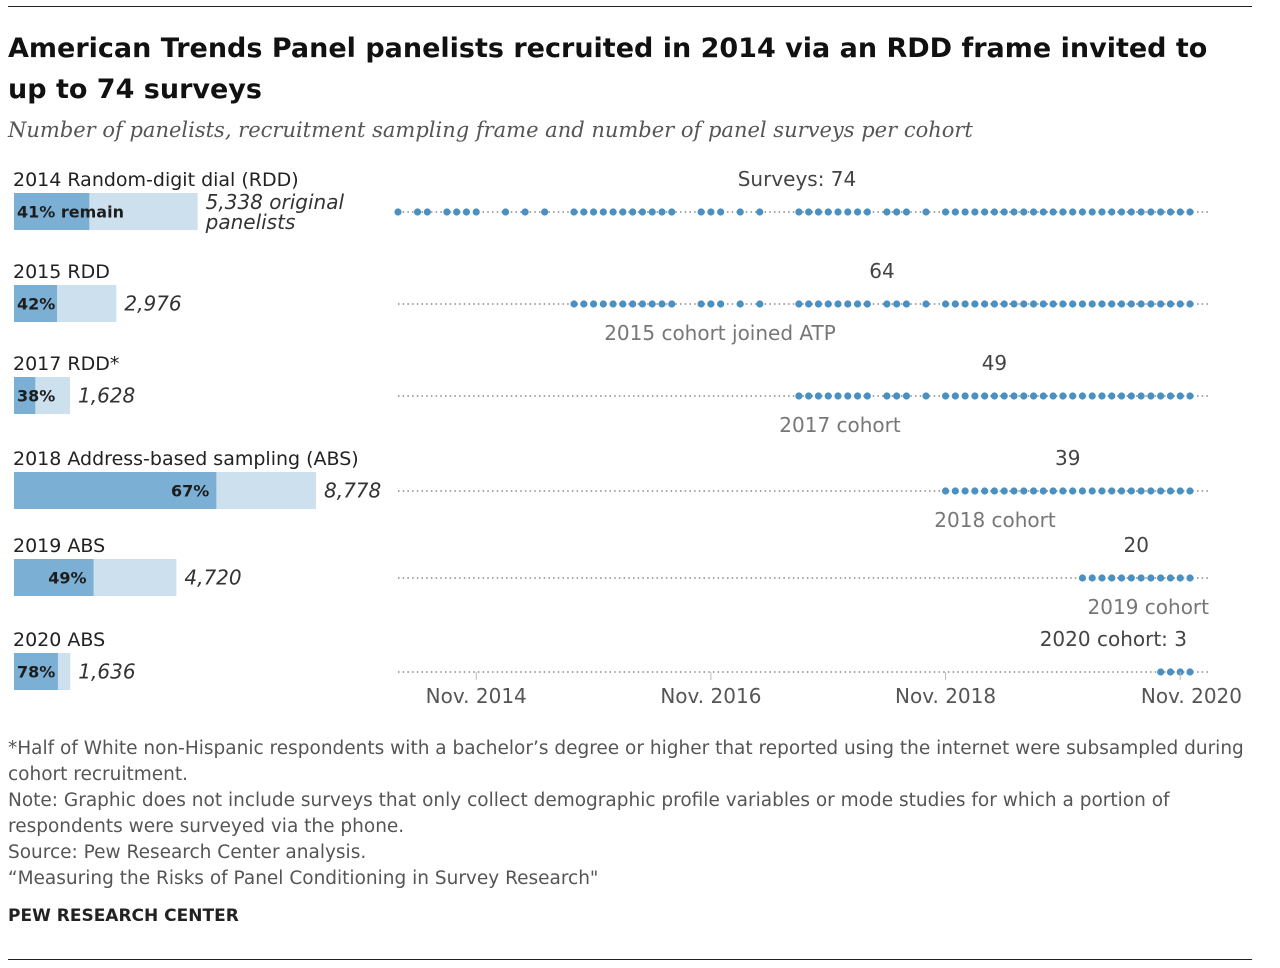 The width and height of the screenshot is (1280, 968). What do you see at coordinates (1191, 696) in the screenshot?
I see `x-tick-label: Nov. 2020` at bounding box center [1191, 696].